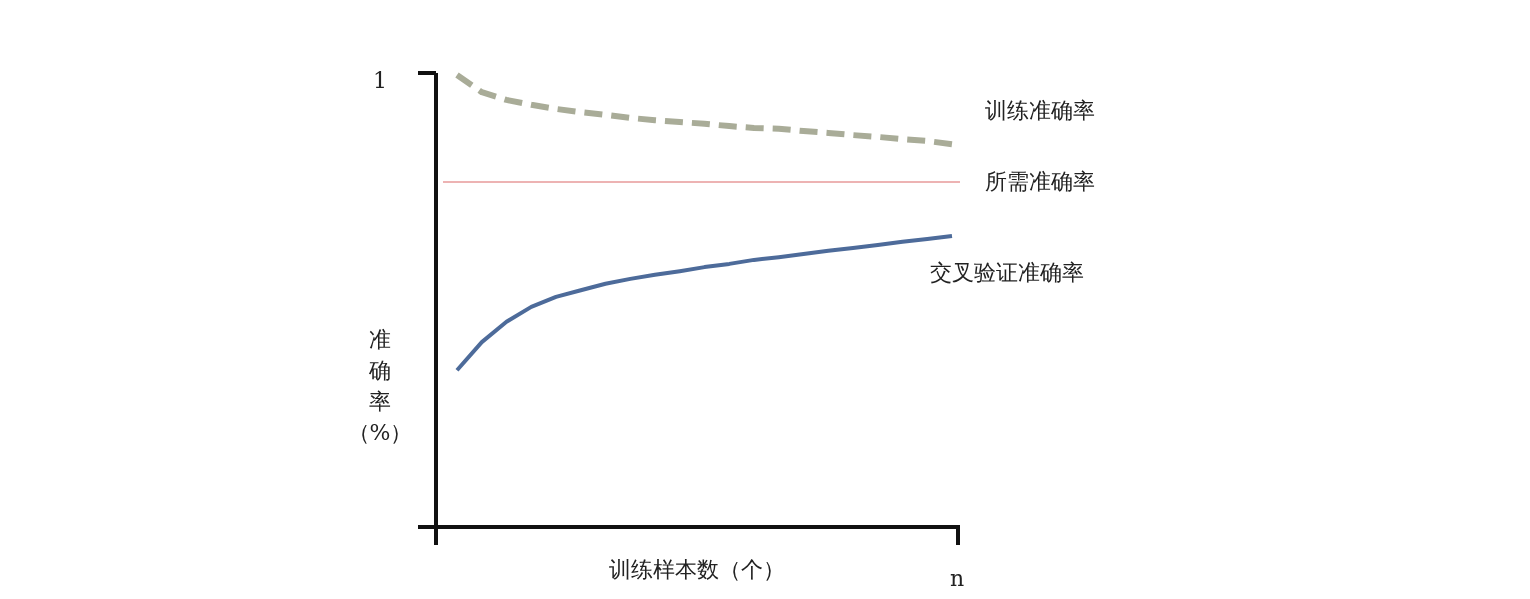 This screenshot has height=599, width=1530. I want to click on y-axis-title: 准确率（%）, so click(380, 386).